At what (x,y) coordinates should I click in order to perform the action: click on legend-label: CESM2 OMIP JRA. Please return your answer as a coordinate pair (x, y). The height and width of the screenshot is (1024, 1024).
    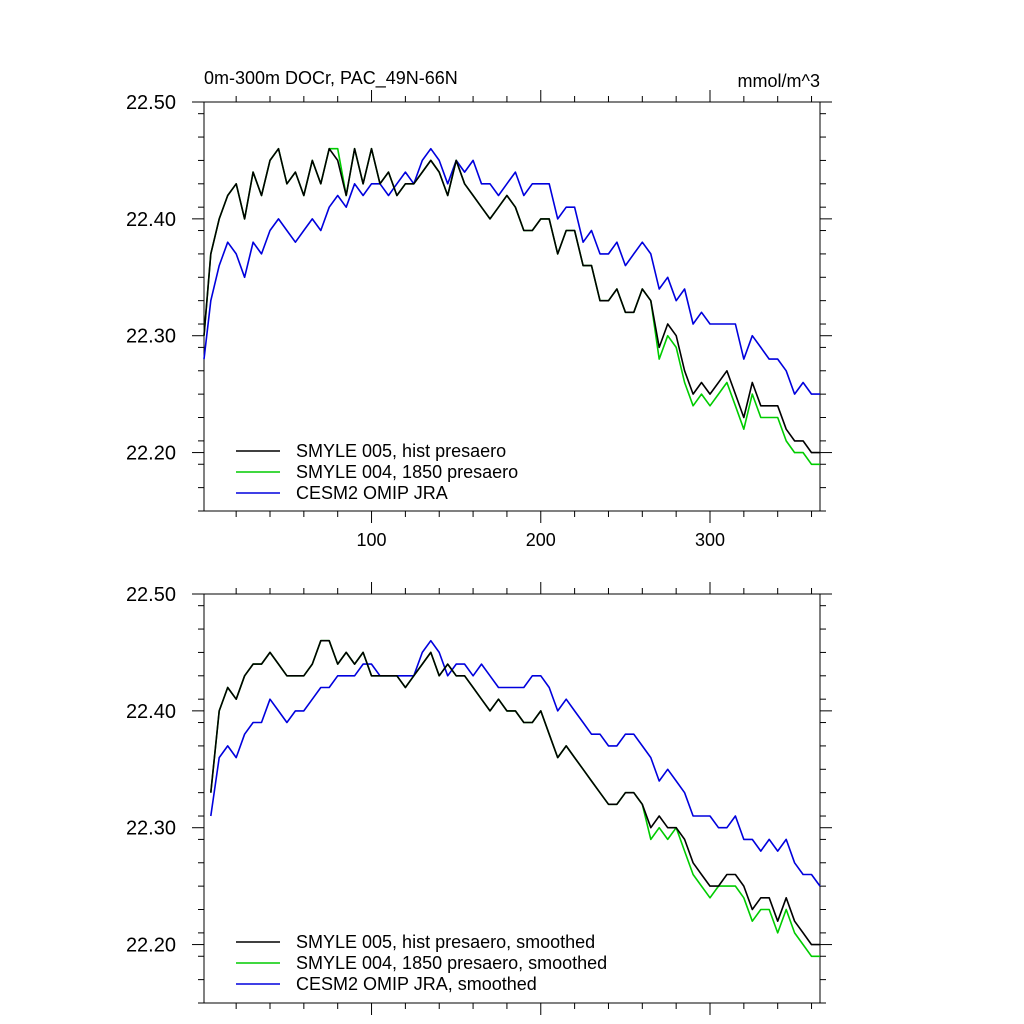
    Looking at the image, I should click on (372, 493).